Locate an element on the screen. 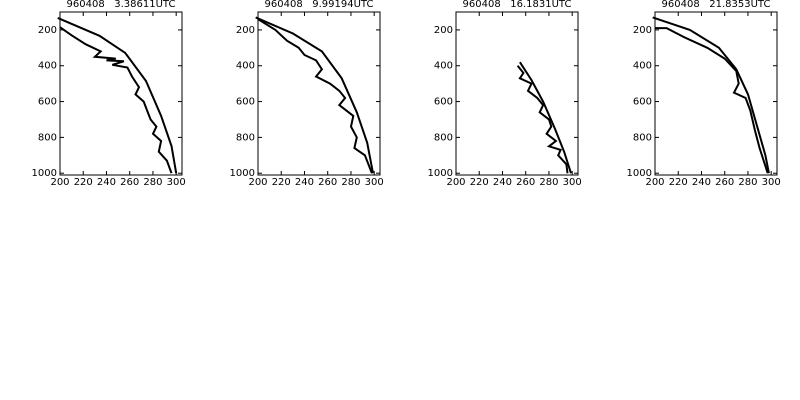  chart-title: 960408 9.99194UTC is located at coordinates (319, 5).